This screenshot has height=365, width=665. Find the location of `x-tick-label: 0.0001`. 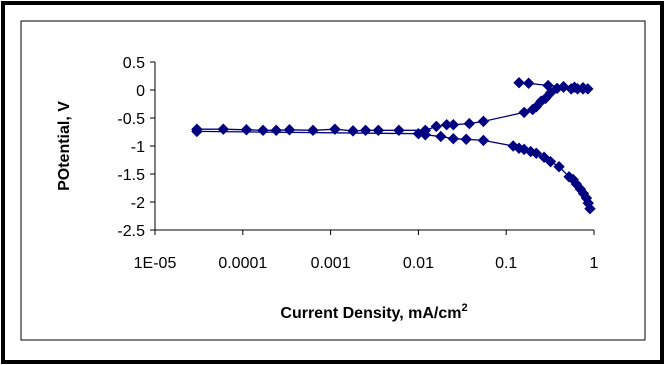

x-tick-label: 0.0001 is located at coordinates (242, 263).